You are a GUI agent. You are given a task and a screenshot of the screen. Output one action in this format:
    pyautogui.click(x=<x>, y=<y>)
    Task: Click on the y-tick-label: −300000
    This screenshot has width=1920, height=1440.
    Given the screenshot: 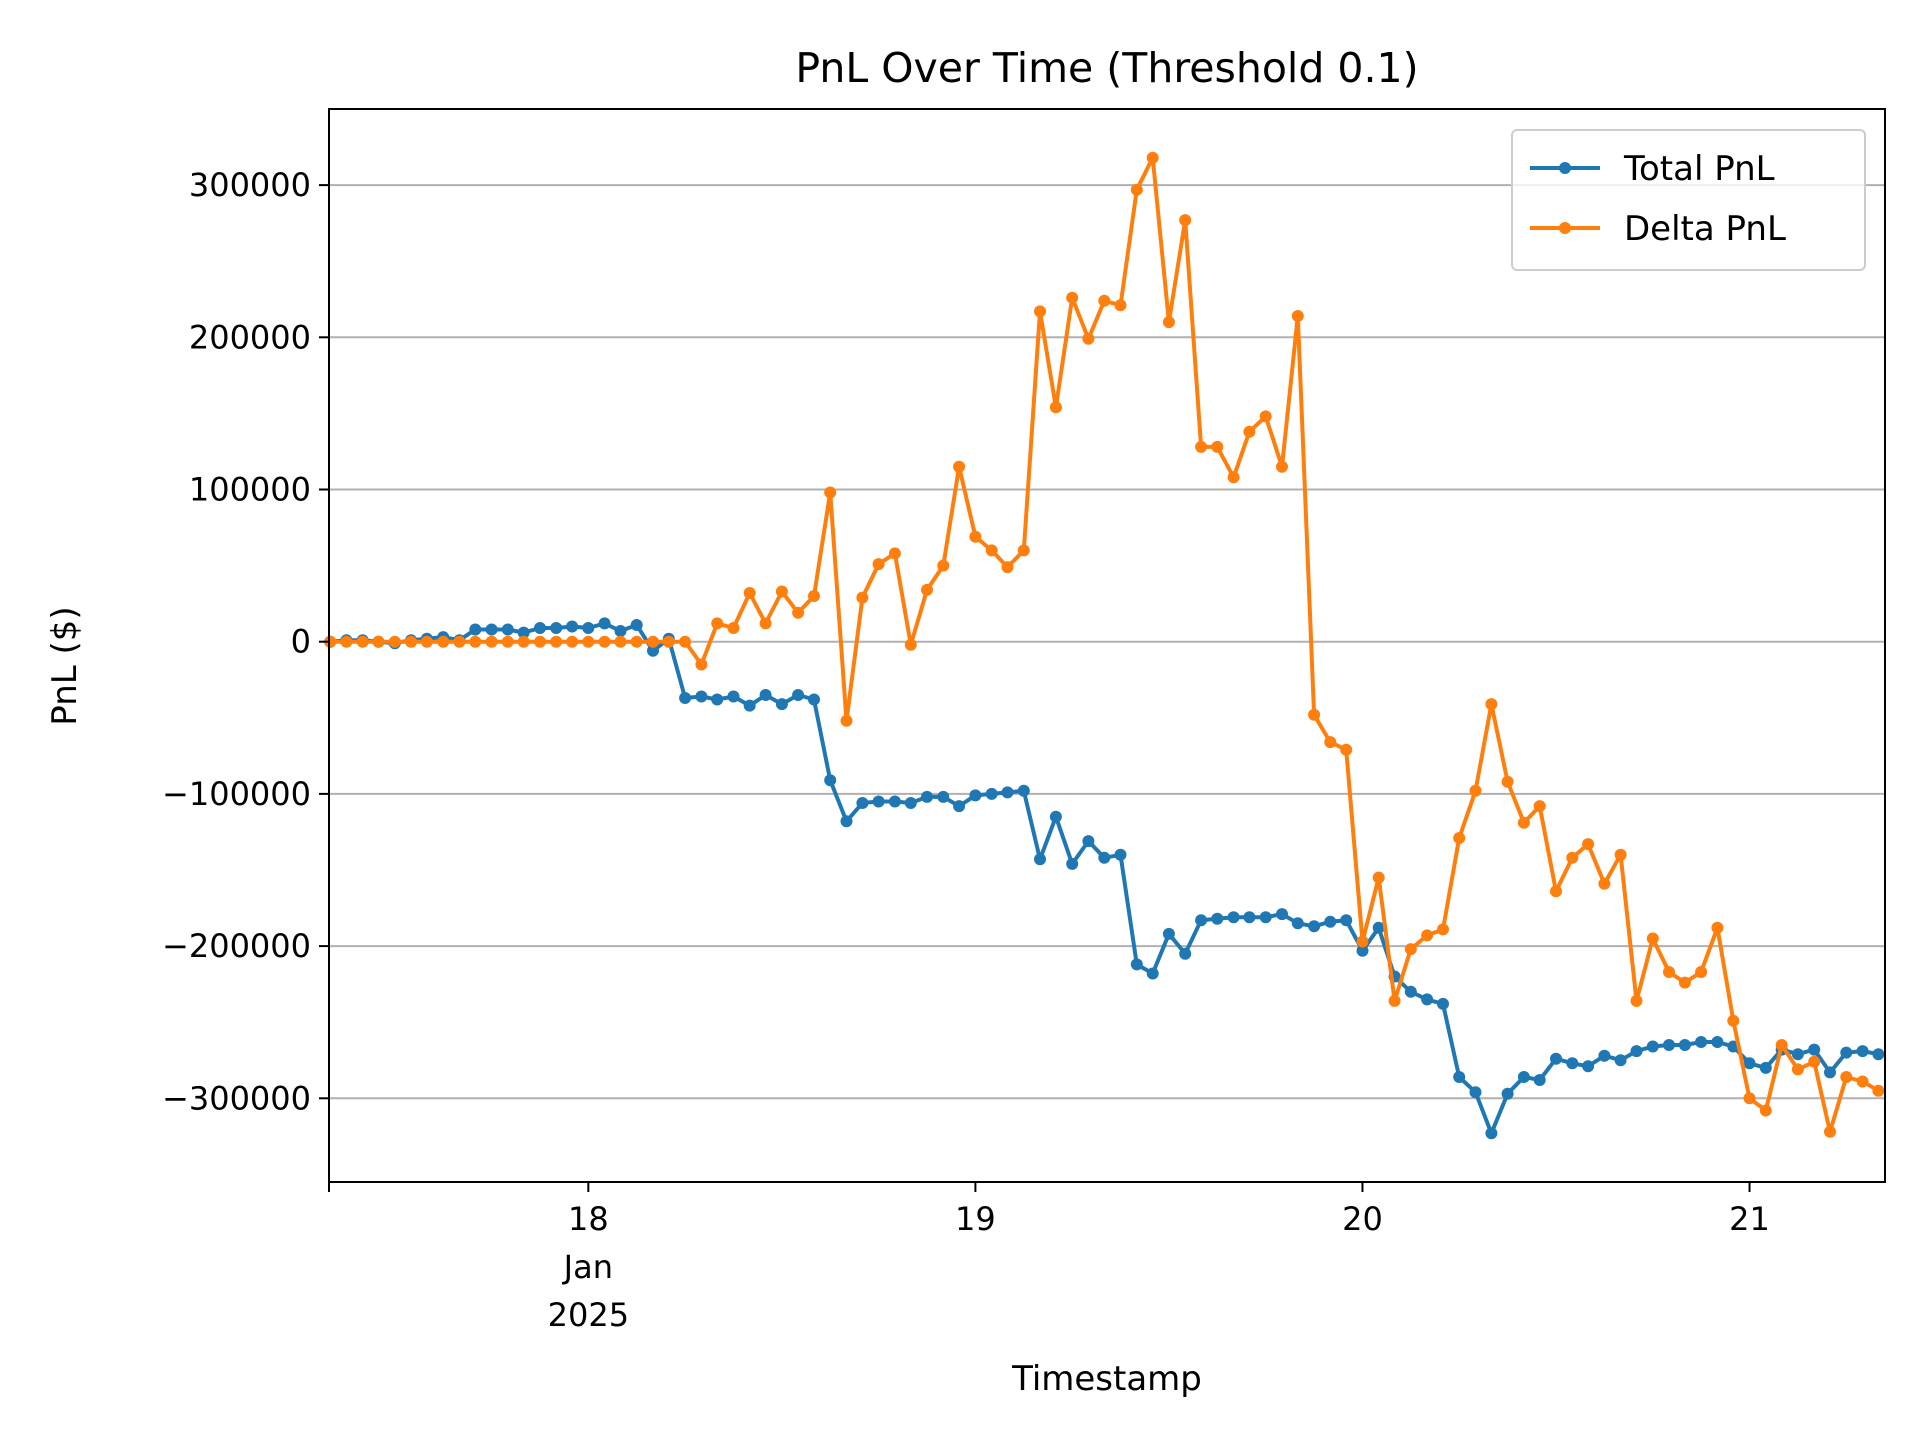 What is the action you would take?
    pyautogui.click(x=236, y=1098)
    